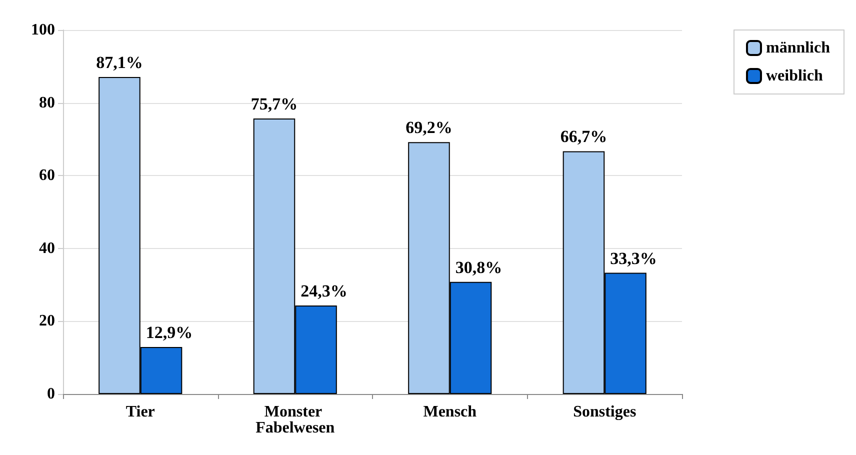 The width and height of the screenshot is (856, 455). I want to click on data-label: 24,3%, so click(324, 291).